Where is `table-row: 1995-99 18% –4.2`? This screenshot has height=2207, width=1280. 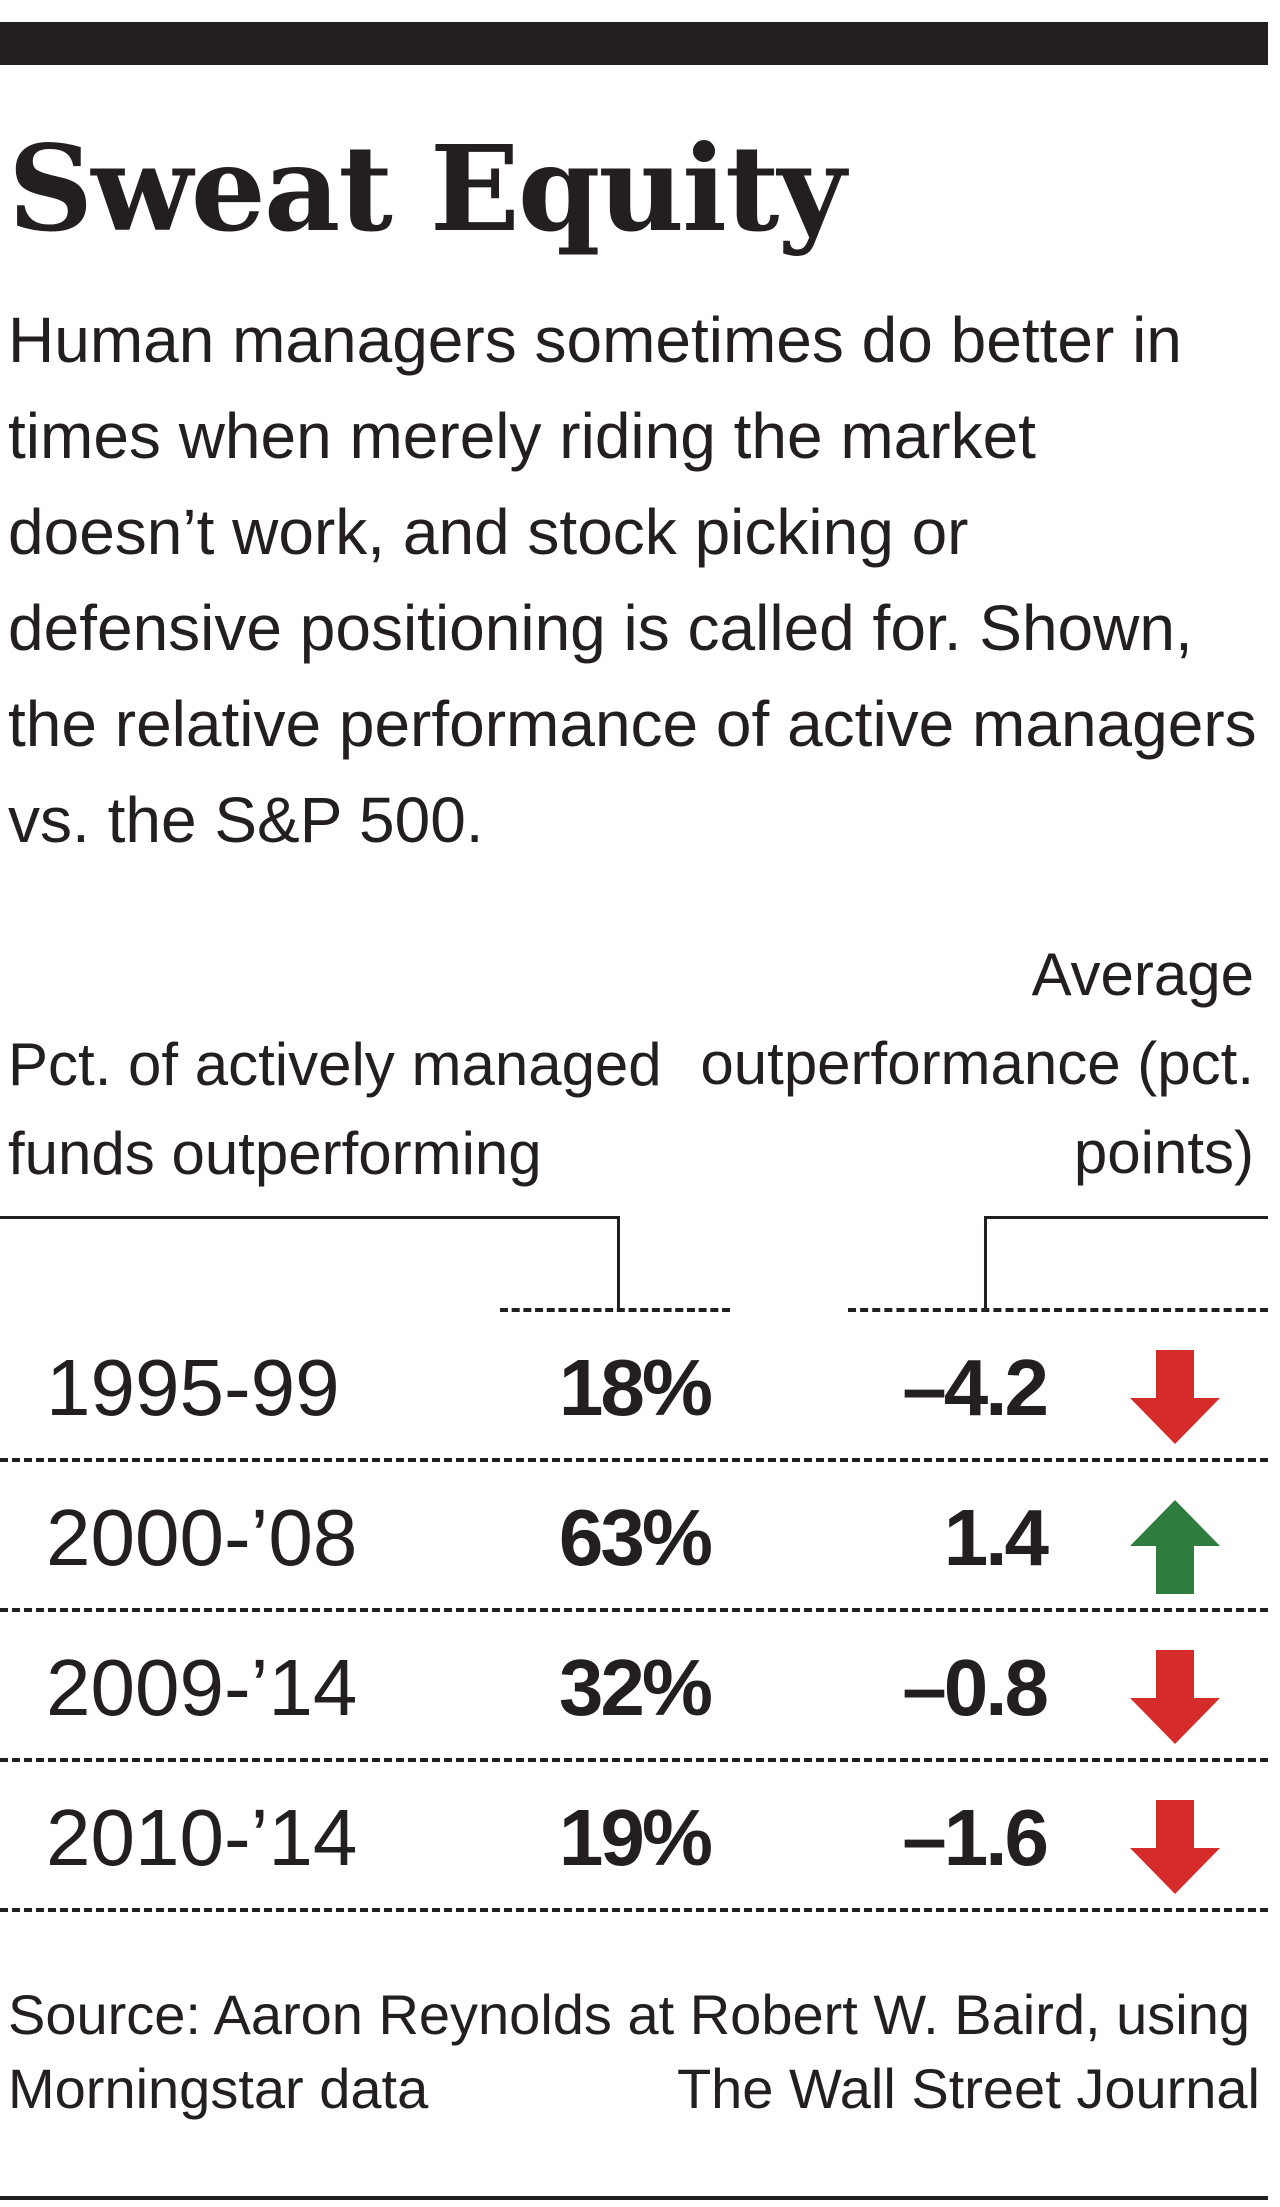 table-row: 1995-99 18% –4.2 is located at coordinates (640, 1387).